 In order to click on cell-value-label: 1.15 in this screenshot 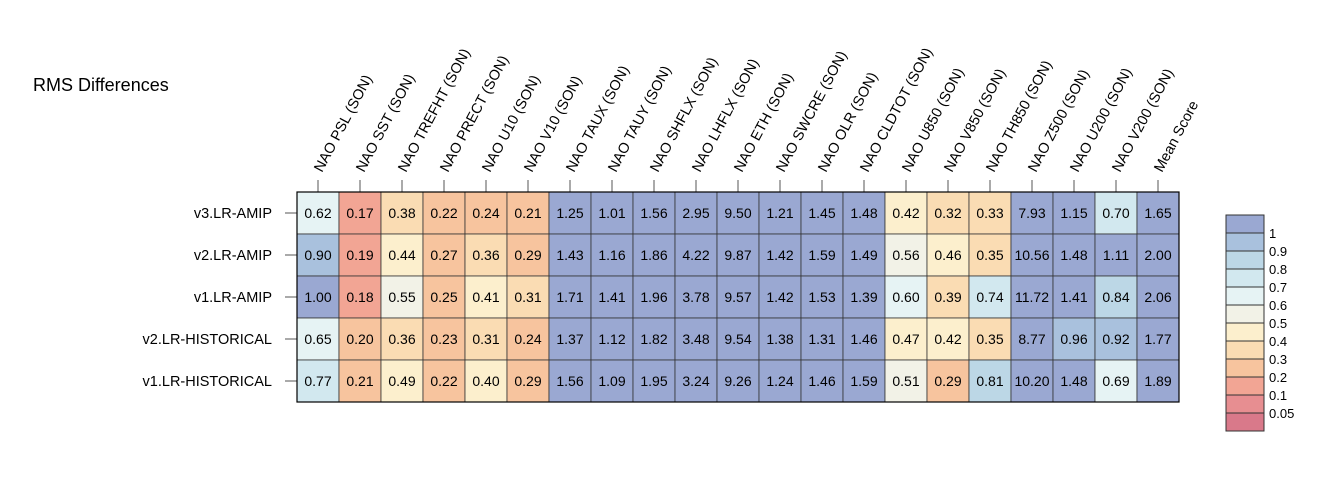, I will do `click(1073, 213)`.